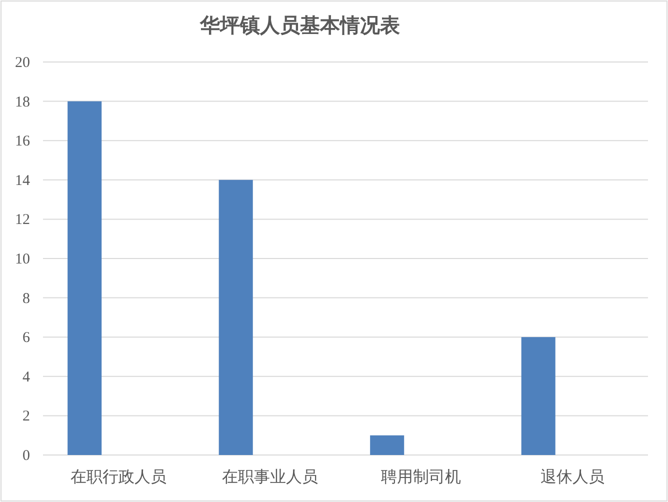  I want to click on x-tick-label: 在职行政人员, so click(118, 477).